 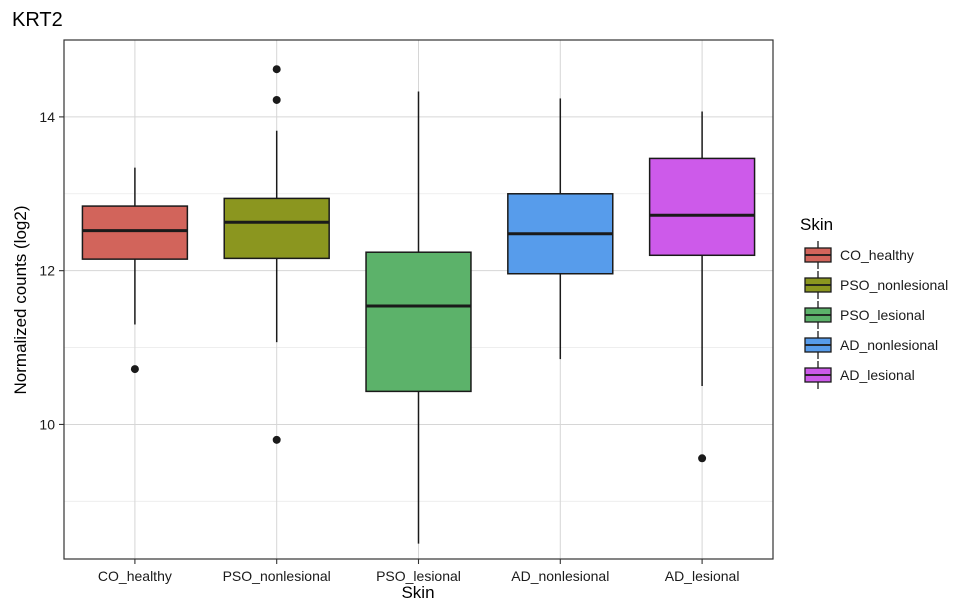 I want to click on legend-item-co-healthy: CO_healthy, so click(x=859, y=255).